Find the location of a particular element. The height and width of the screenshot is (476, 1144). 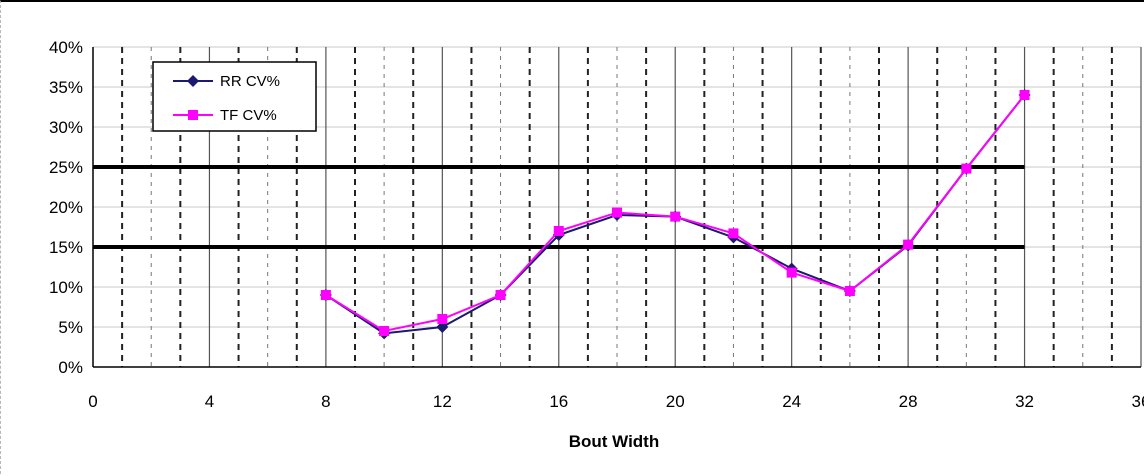

y-tick-label: 5% is located at coordinates (70, 327).